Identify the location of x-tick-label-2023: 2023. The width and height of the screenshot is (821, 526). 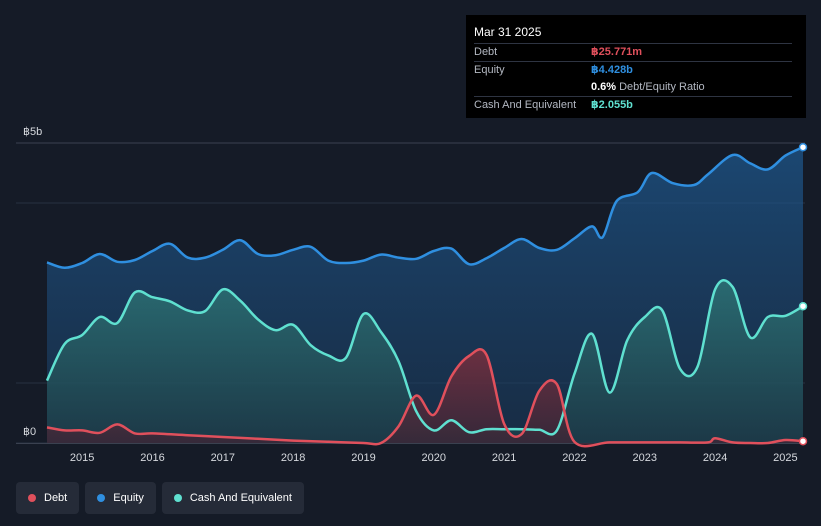
(645, 458).